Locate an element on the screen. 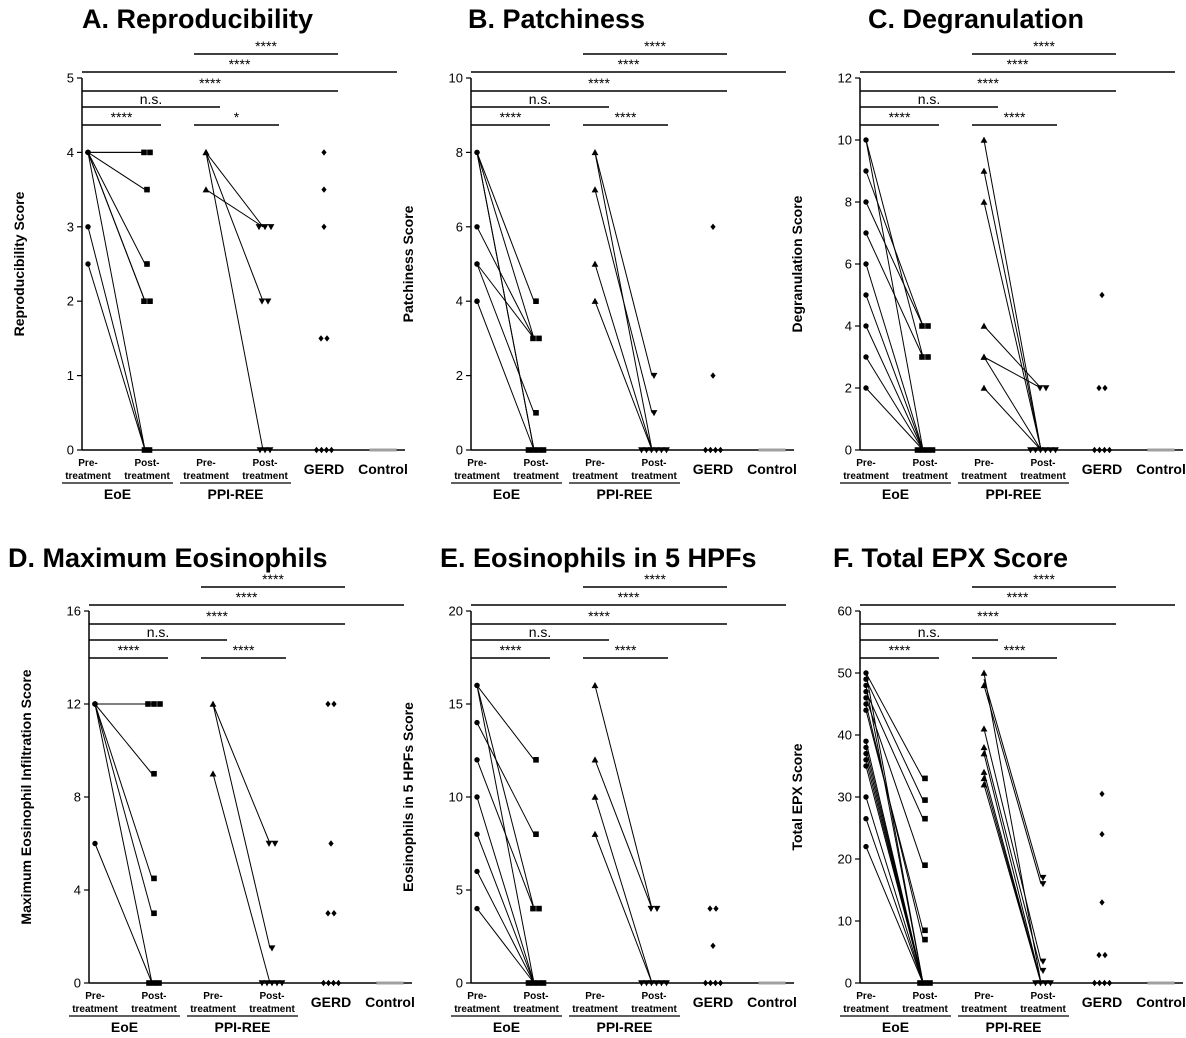 This screenshot has height=1038, width=1186. y-tick-label: 3 is located at coordinates (70, 226).